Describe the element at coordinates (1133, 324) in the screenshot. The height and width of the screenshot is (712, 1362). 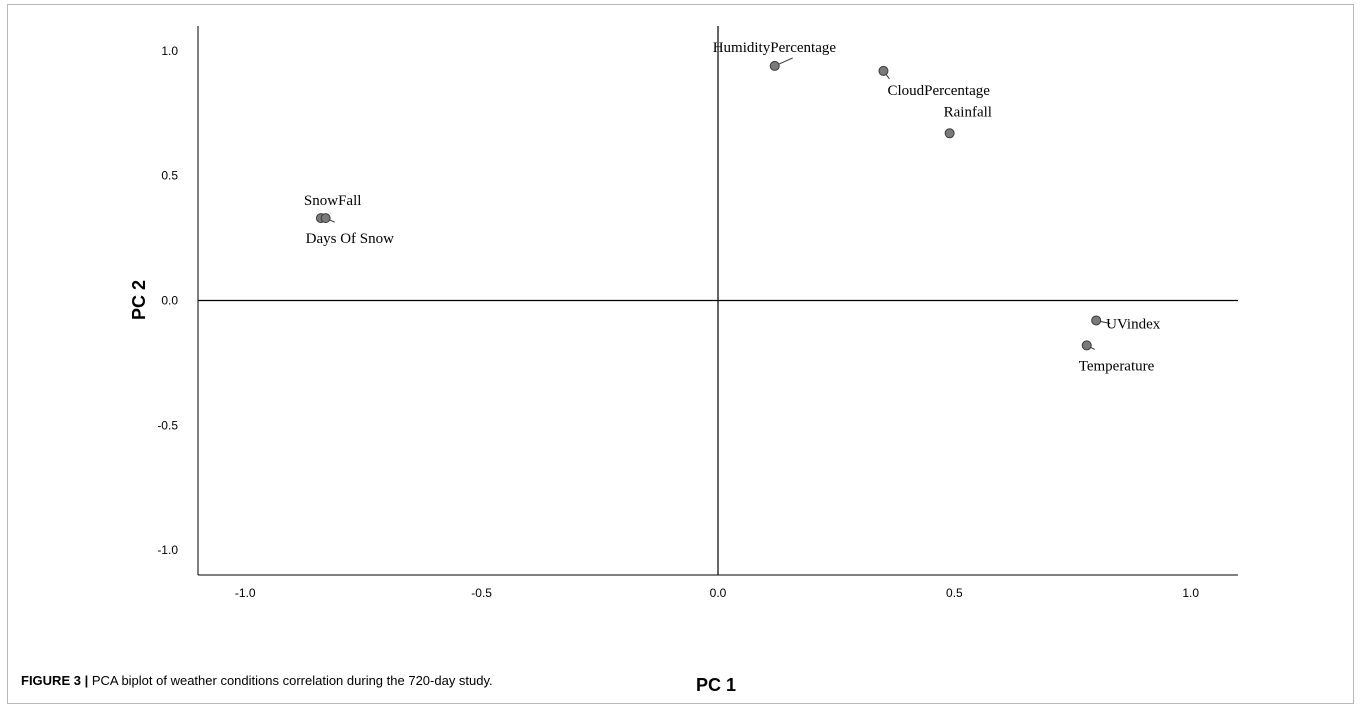
I see `point-label: UVindex` at that location.